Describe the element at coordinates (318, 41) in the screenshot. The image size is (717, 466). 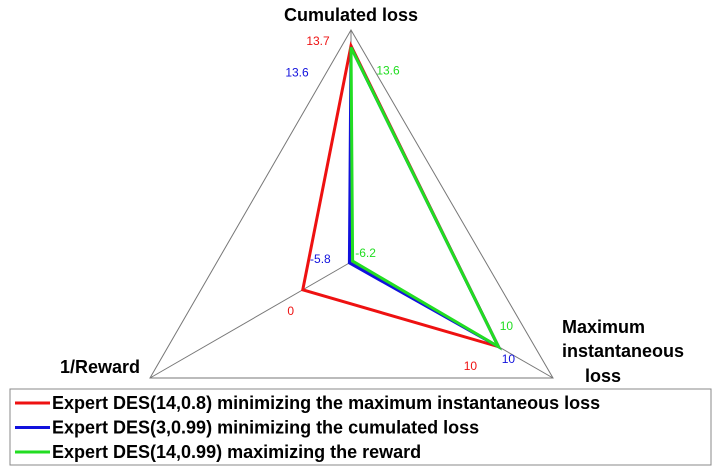
I see `value-label: 13.7` at that location.